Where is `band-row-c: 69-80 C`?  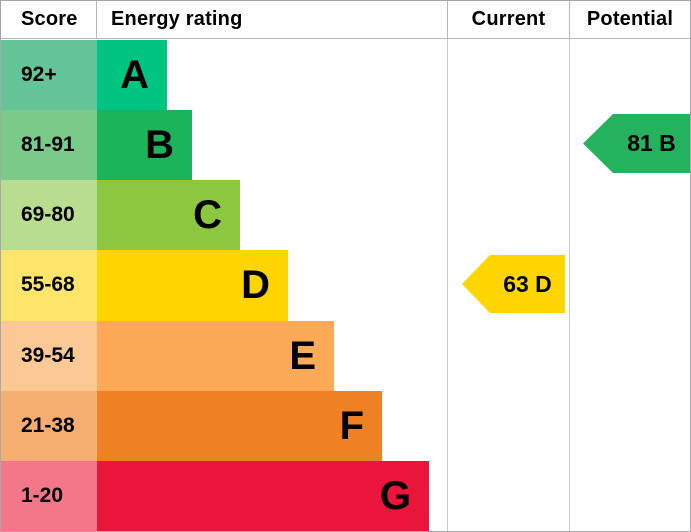 band-row-c: 69-80 C is located at coordinates (345, 215).